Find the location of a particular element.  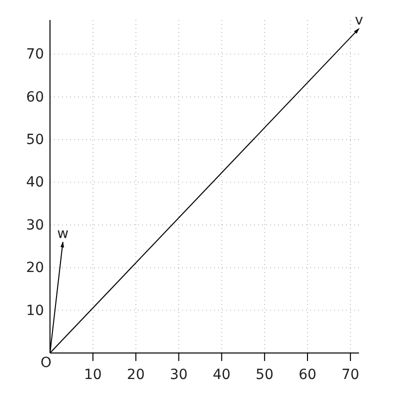

series-label: w is located at coordinates (63, 234).